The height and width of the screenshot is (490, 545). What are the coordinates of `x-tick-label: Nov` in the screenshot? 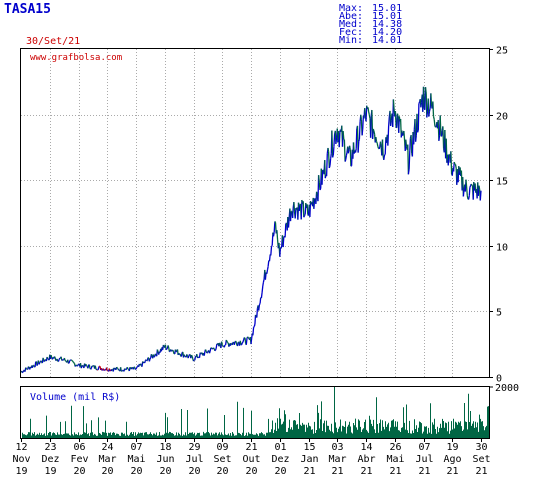 It's located at (21, 459).